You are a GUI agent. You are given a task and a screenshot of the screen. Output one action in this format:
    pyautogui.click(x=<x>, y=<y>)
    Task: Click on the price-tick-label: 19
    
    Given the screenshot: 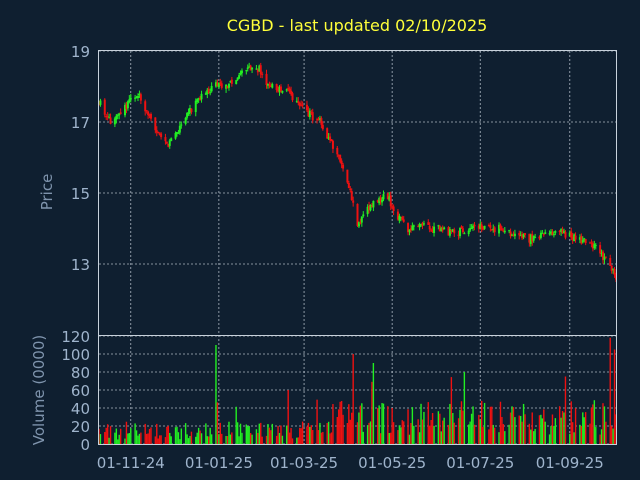 What is the action you would take?
    pyautogui.click(x=80, y=52)
    